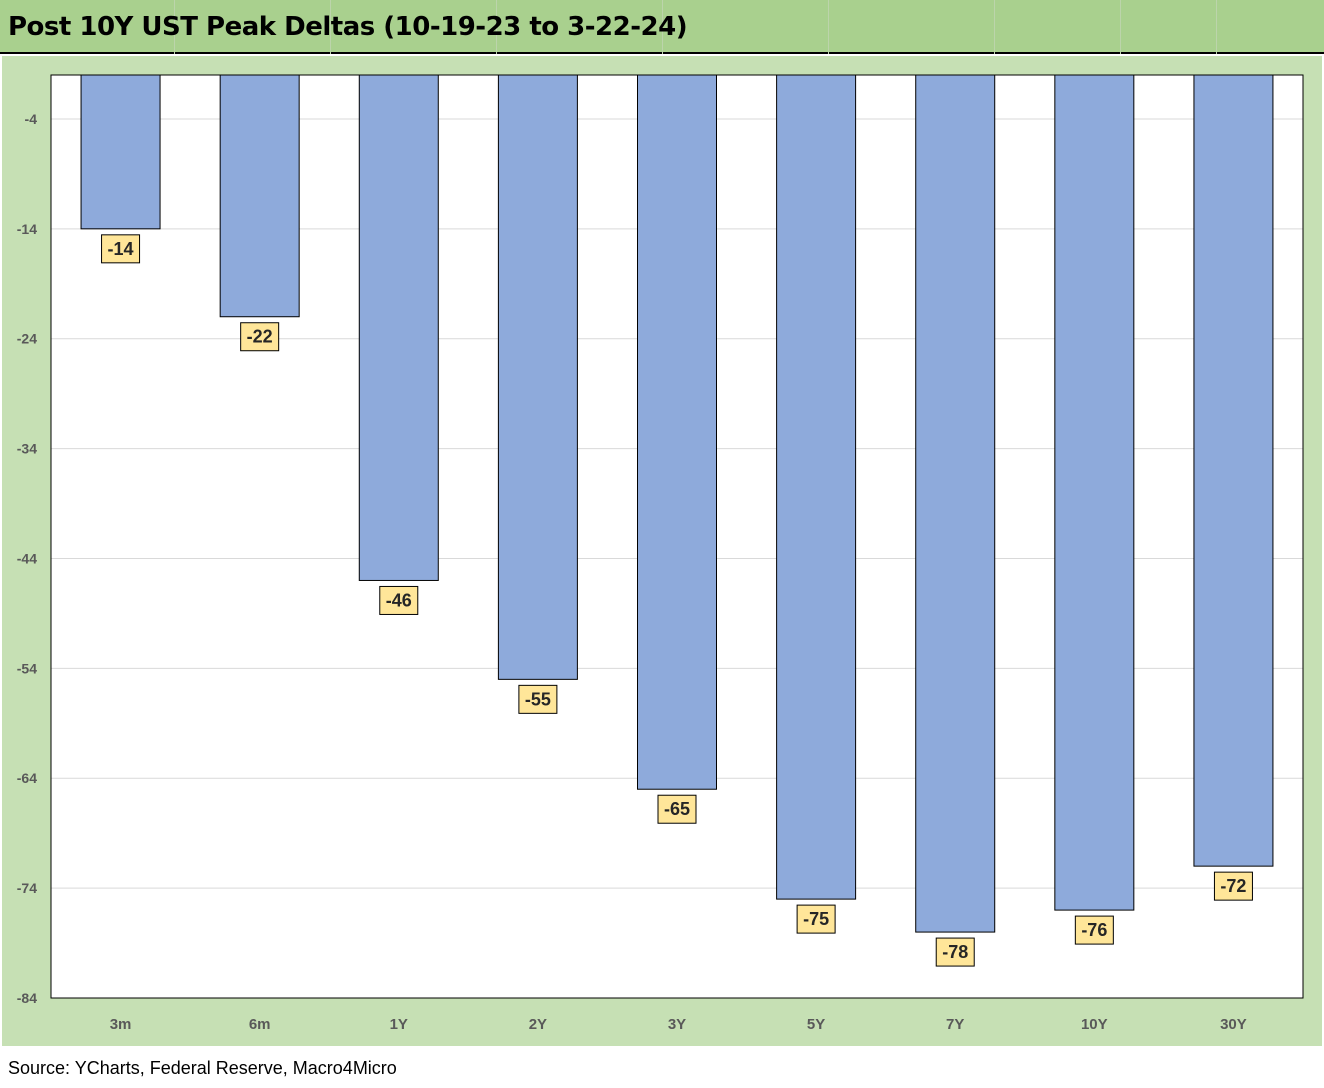 The width and height of the screenshot is (1324, 1088). What do you see at coordinates (955, 1024) in the screenshot?
I see `x-tick-label: 7Y` at bounding box center [955, 1024].